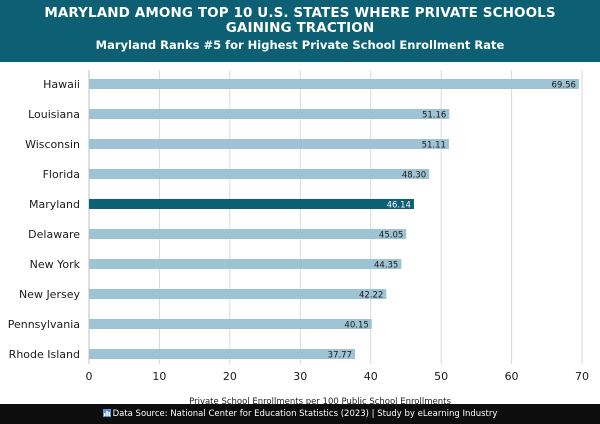 The image size is (600, 424). Describe the element at coordinates (300, 376) in the screenshot. I see `x-tick-label: 30` at that location.